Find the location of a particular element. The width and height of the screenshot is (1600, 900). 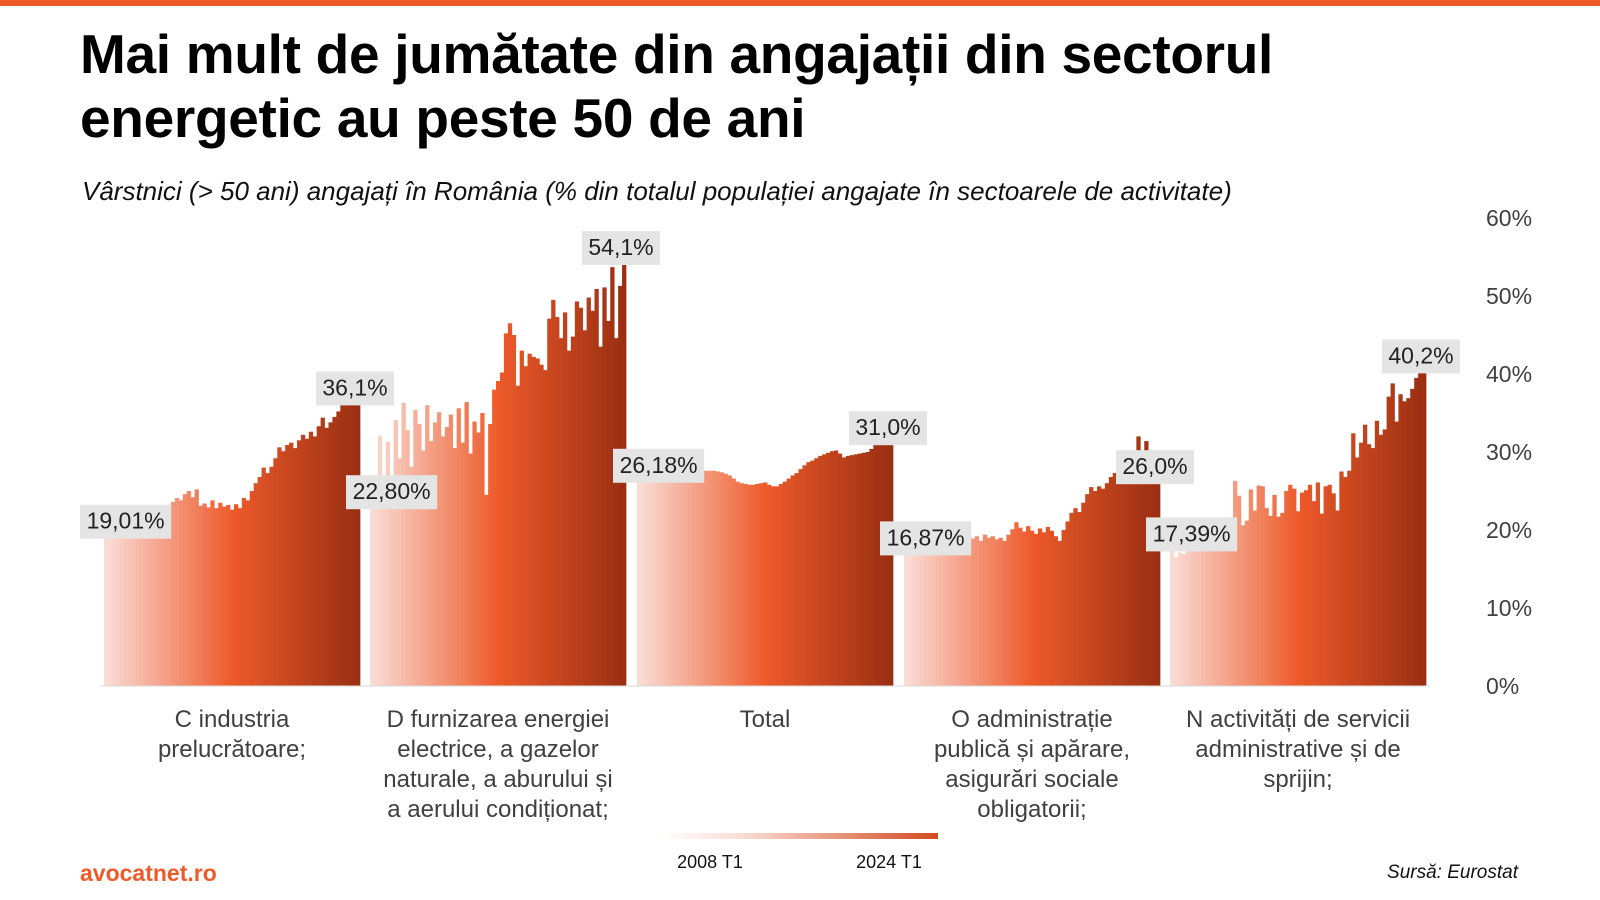

category-label-line: obligatorii; is located at coordinates (1031, 809).